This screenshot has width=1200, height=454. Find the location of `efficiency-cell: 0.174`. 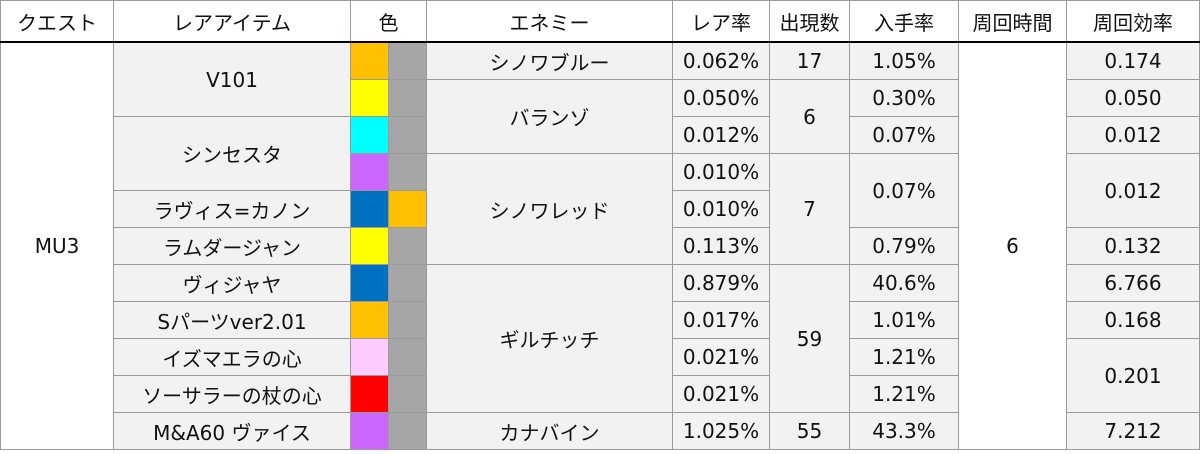

efficiency-cell: 0.174 is located at coordinates (1133, 60).